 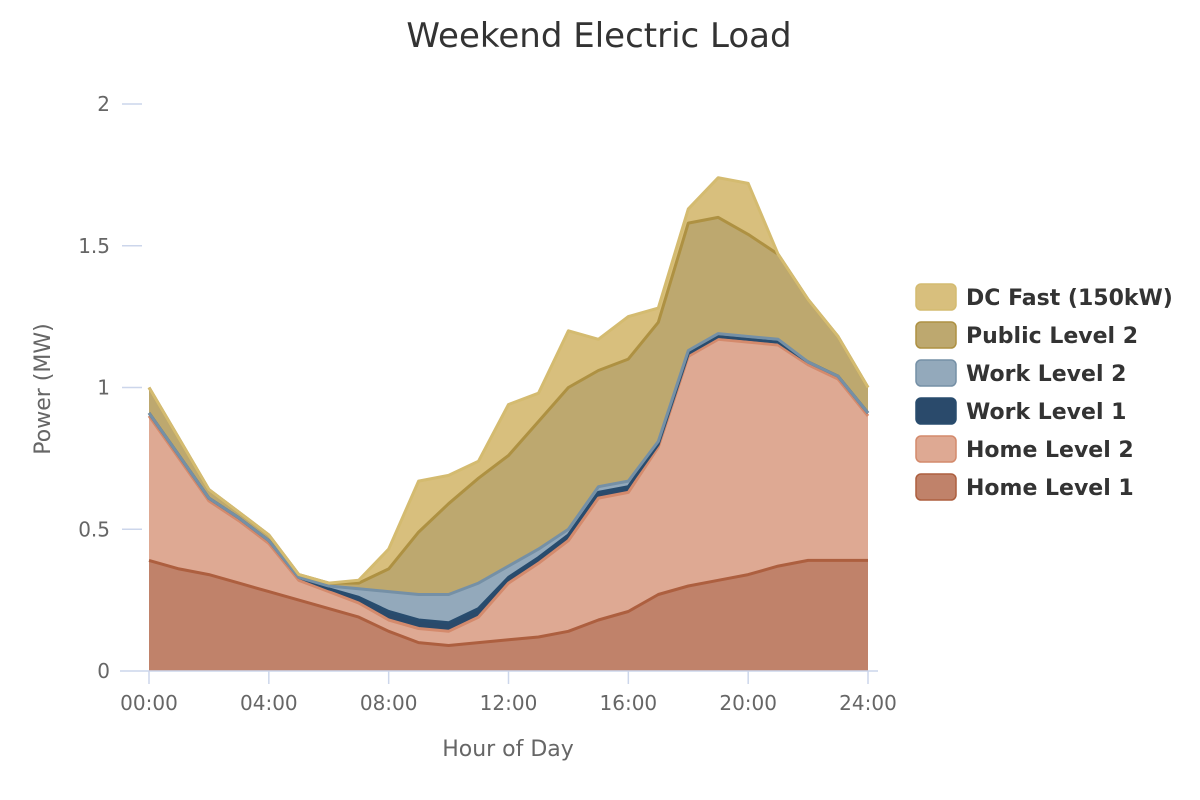 I want to click on legend-item-work-level-1: Work Level 1, so click(x=1020, y=411).